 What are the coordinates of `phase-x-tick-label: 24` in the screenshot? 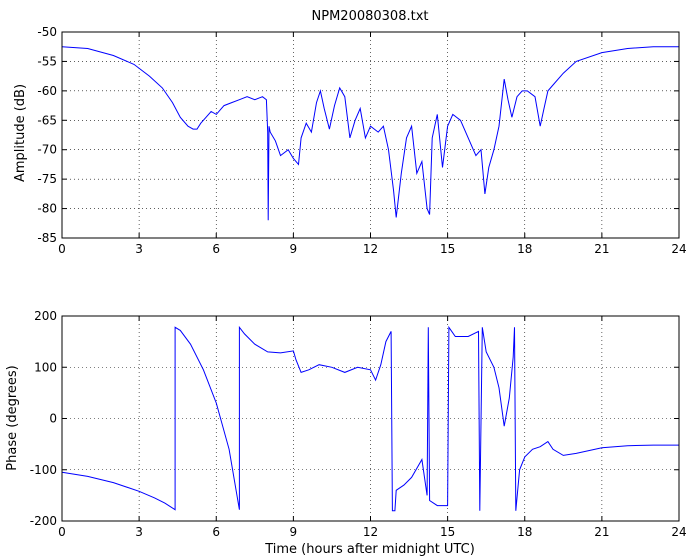 It's located at (678, 532).